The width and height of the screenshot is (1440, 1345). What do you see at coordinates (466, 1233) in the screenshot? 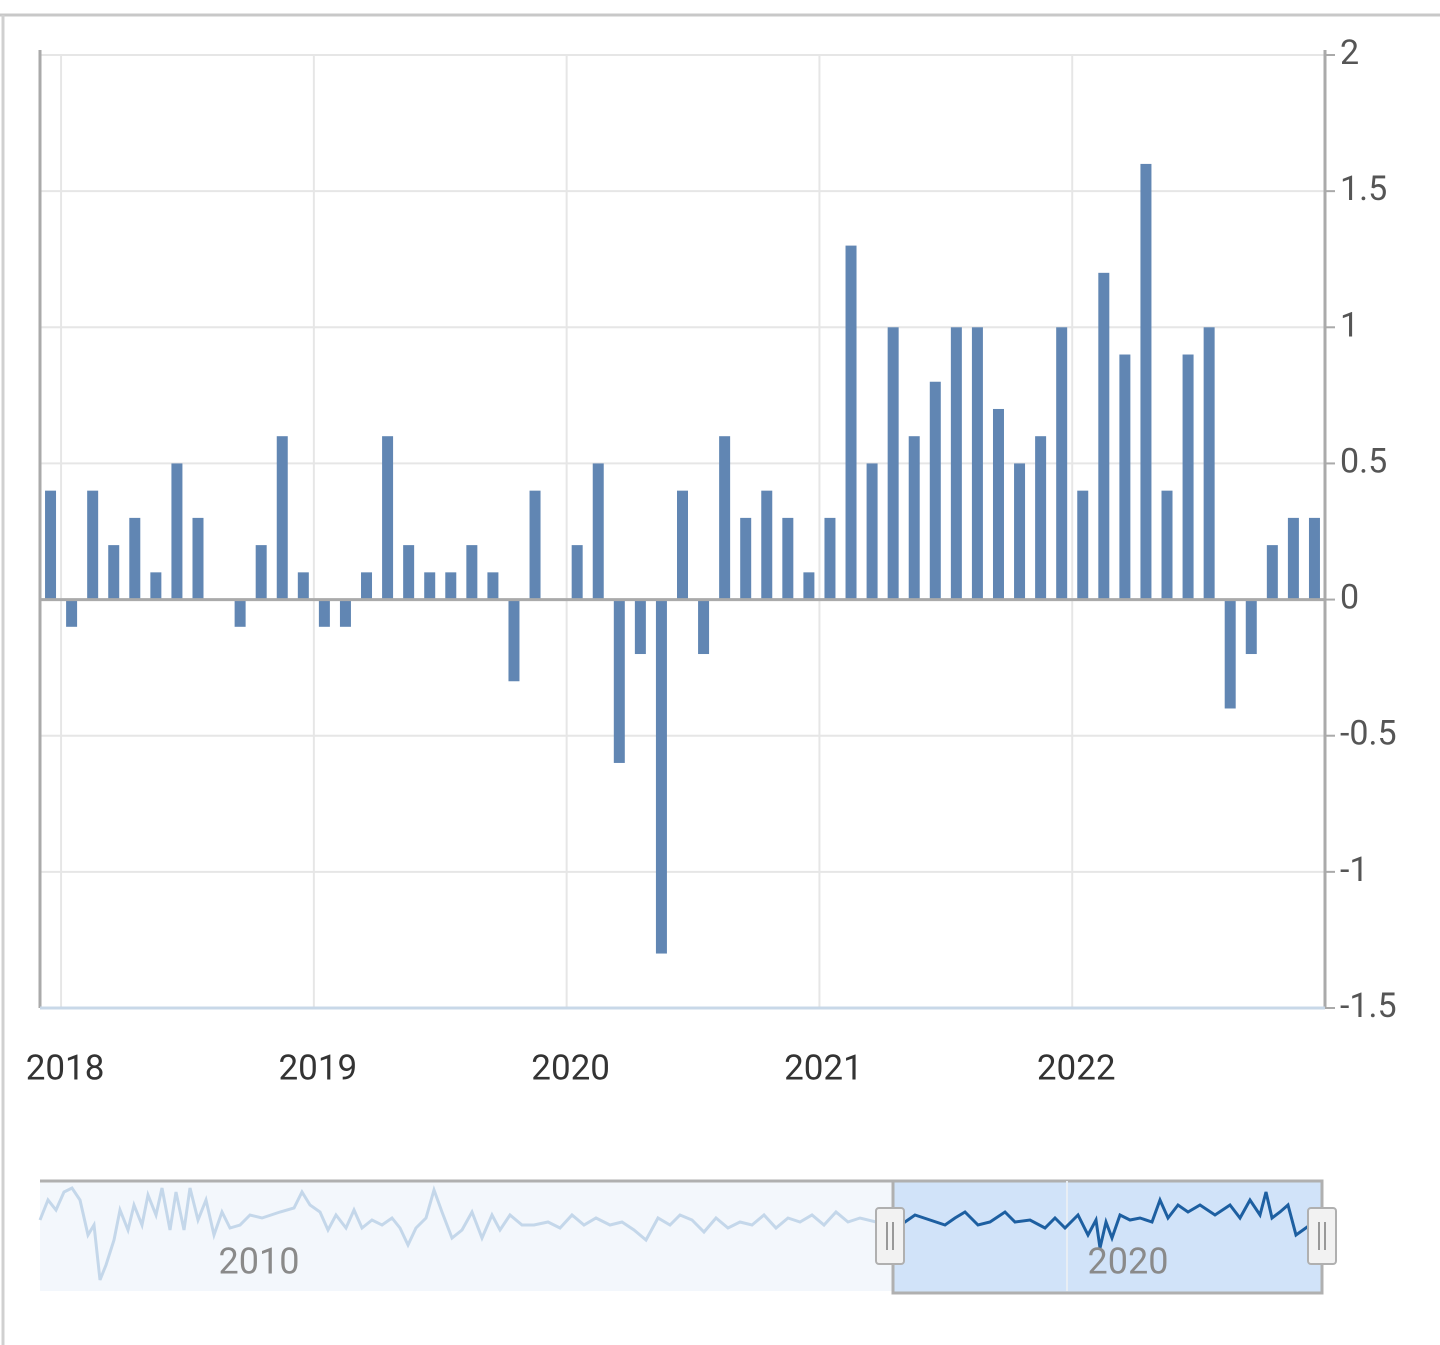
I see `navigator-series-outside` at bounding box center [466, 1233].